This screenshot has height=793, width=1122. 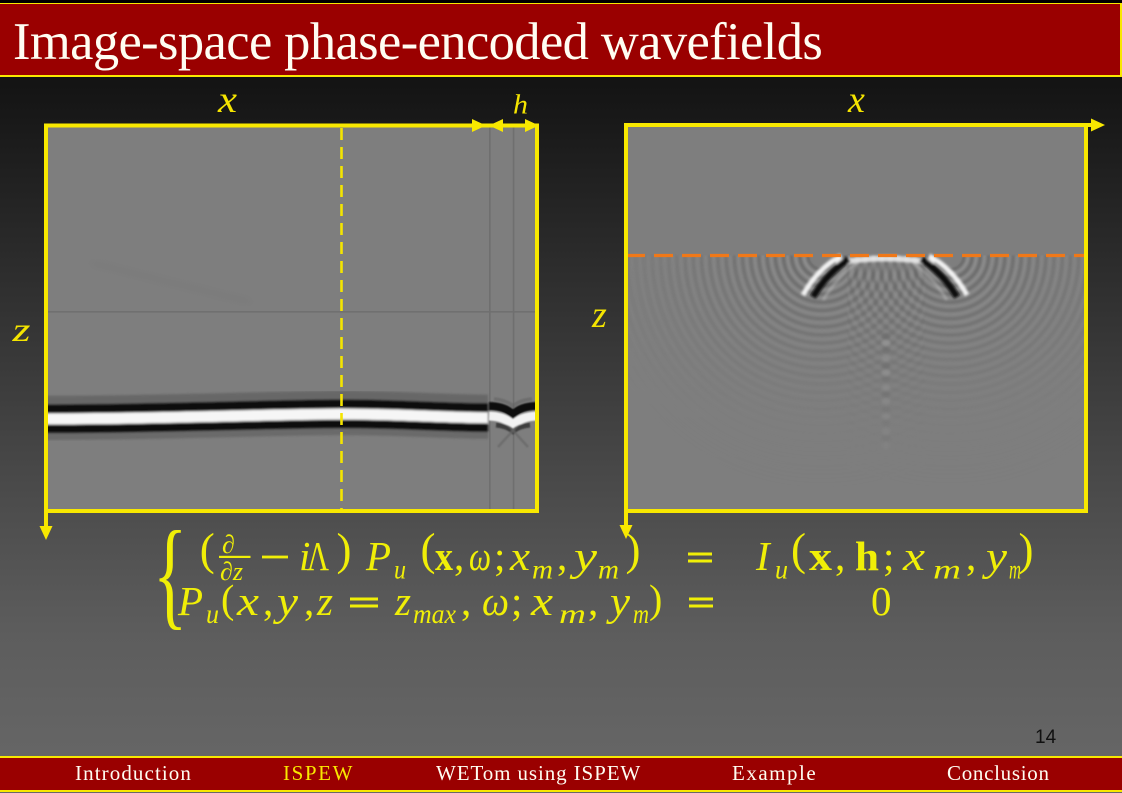 What do you see at coordinates (318, 556) in the screenshot?
I see `svg-text: Λ` at bounding box center [318, 556].